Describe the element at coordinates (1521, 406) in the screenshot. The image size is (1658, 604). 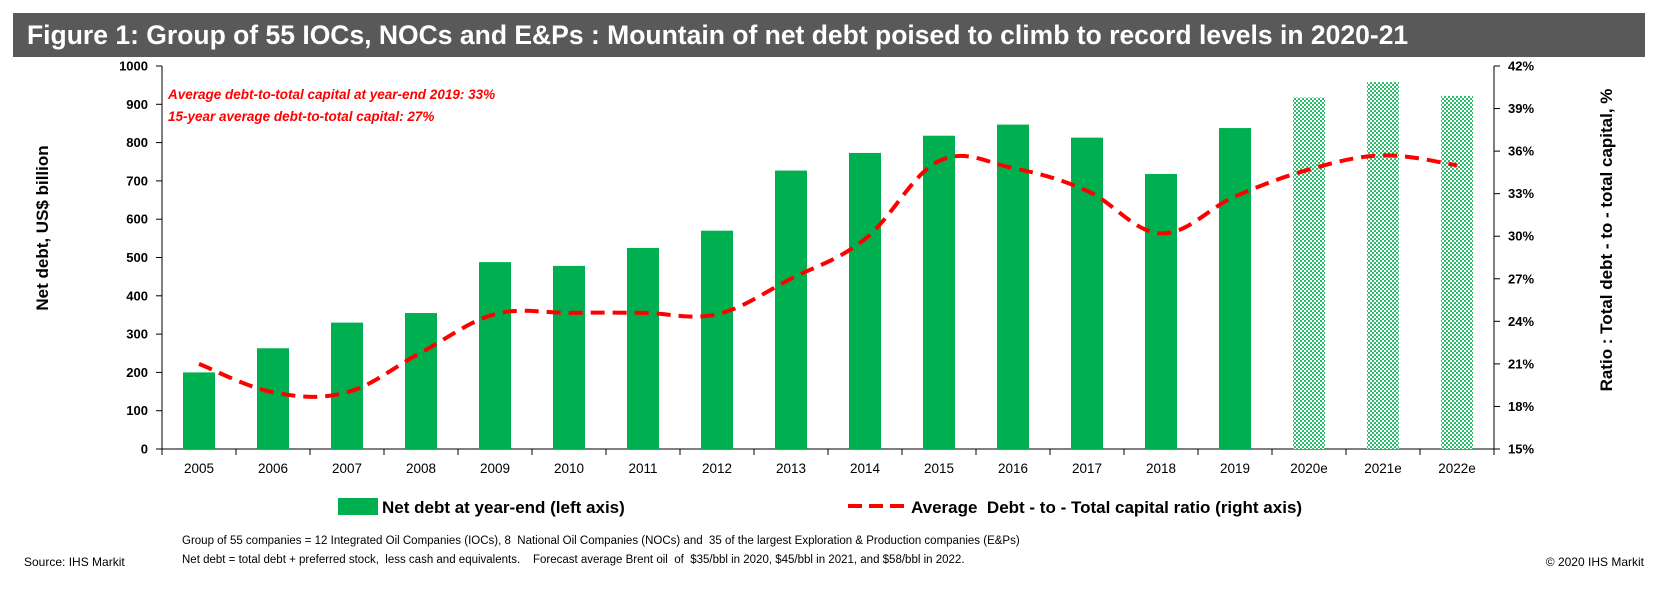
I see `y-tick-label-right: 18%` at that location.